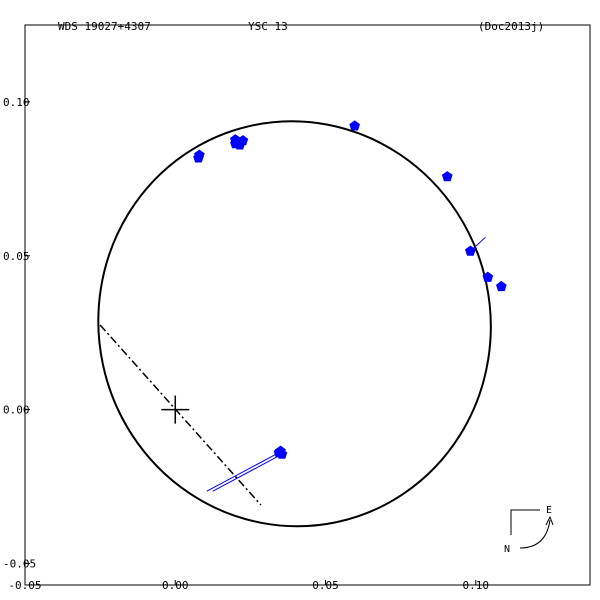  Describe the element at coordinates (525, 522) in the screenshot. I see `compass-axes` at that location.